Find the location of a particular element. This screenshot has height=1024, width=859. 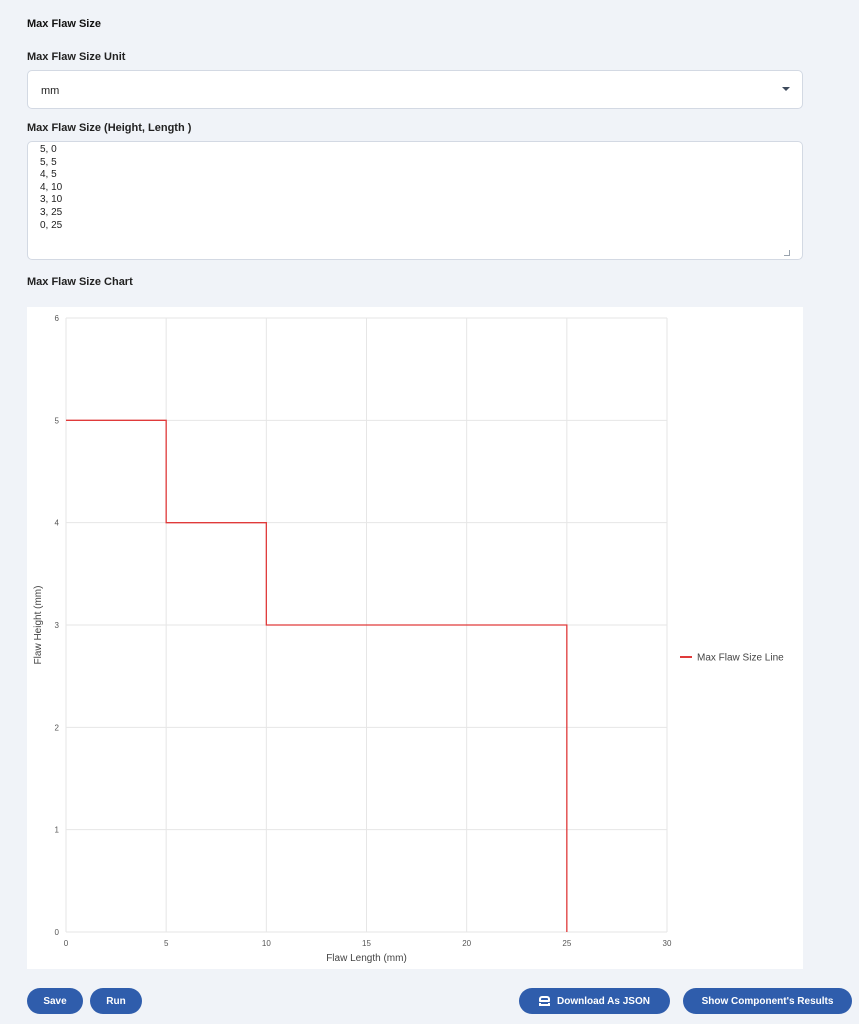

x-tick-label: 5 is located at coordinates (166, 943).